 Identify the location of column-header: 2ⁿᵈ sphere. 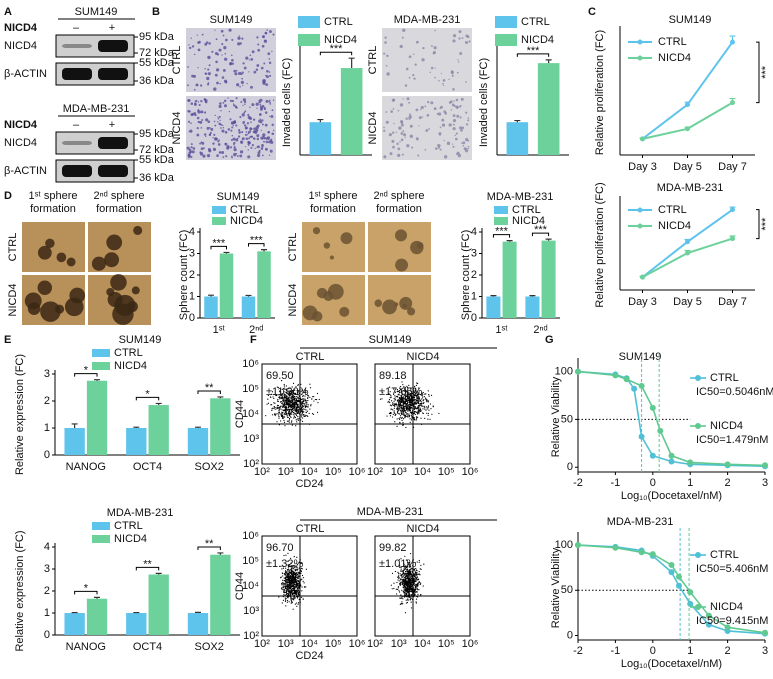
(119, 196).